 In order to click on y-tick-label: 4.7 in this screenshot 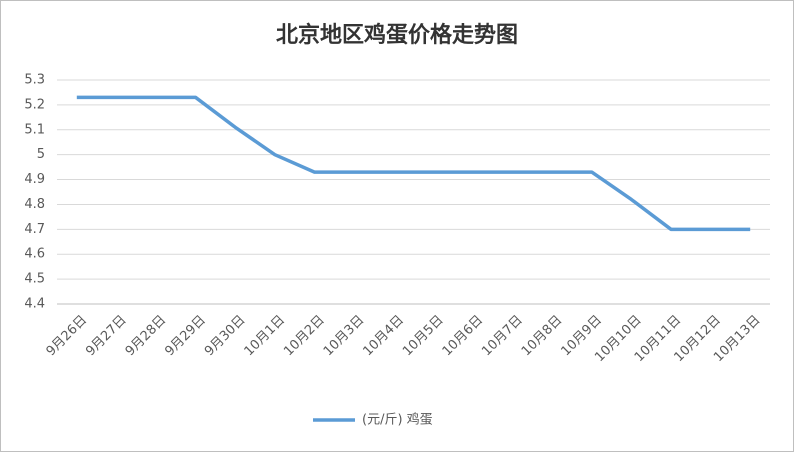, I will do `click(34, 229)`.